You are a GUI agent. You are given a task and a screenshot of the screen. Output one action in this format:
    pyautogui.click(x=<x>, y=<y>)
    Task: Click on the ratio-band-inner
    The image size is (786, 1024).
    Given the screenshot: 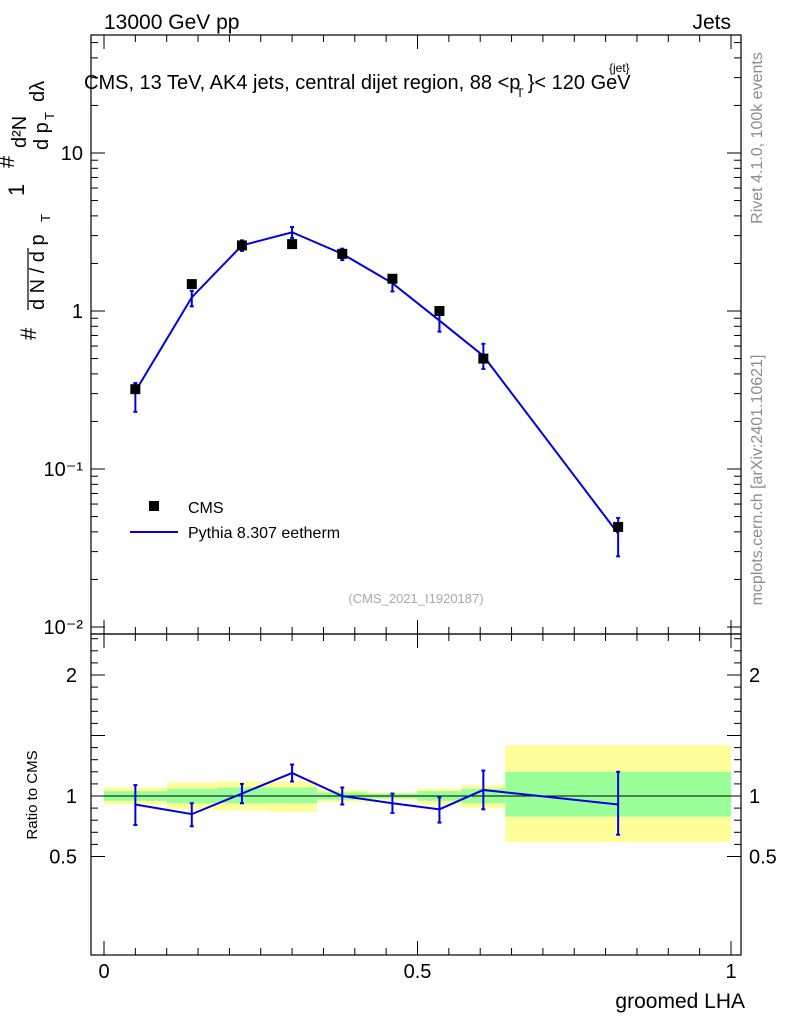 What is the action you would take?
    pyautogui.click(x=292, y=795)
    